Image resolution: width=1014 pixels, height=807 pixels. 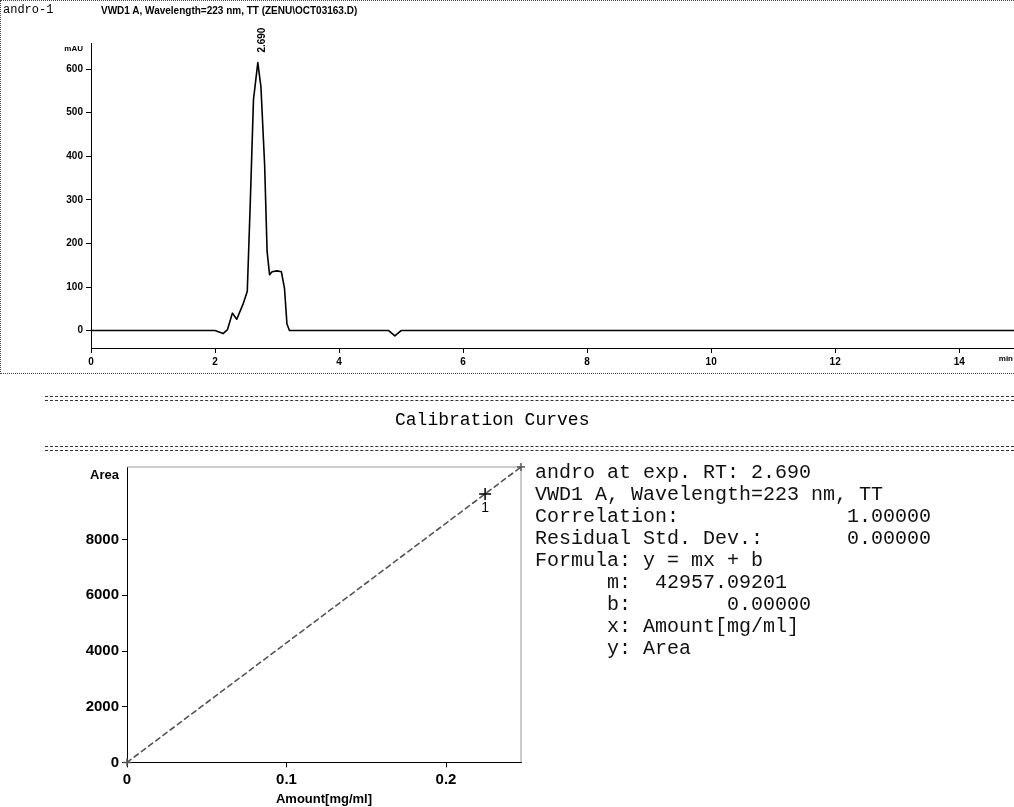 What do you see at coordinates (446, 778) in the screenshot?
I see `x-tick-label: 0.2` at bounding box center [446, 778].